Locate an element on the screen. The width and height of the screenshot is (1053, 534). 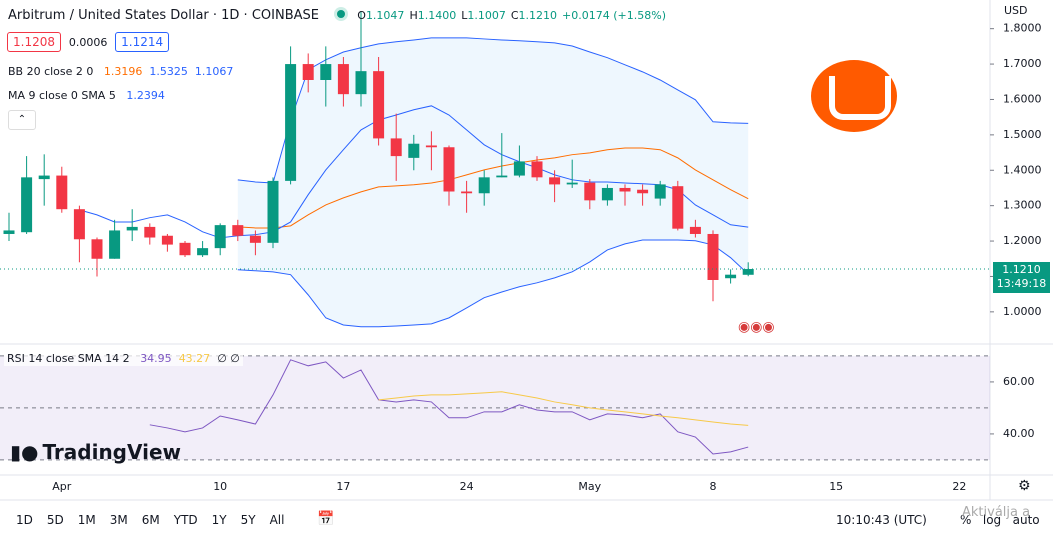
timeframe-button: YTD is located at coordinates (185, 520).